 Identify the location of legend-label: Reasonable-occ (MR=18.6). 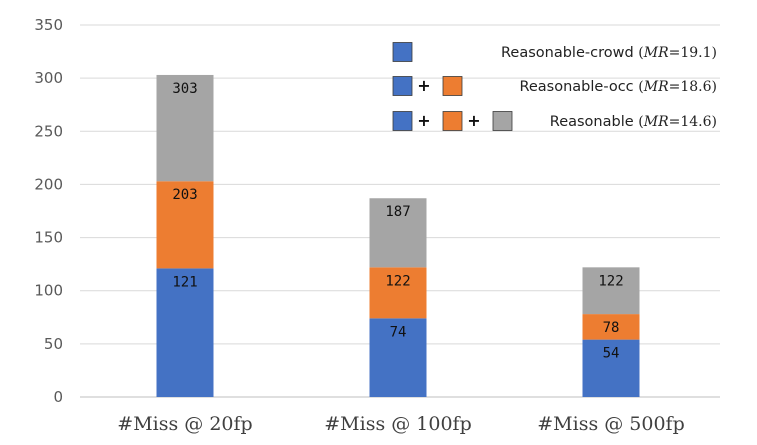
(618, 87).